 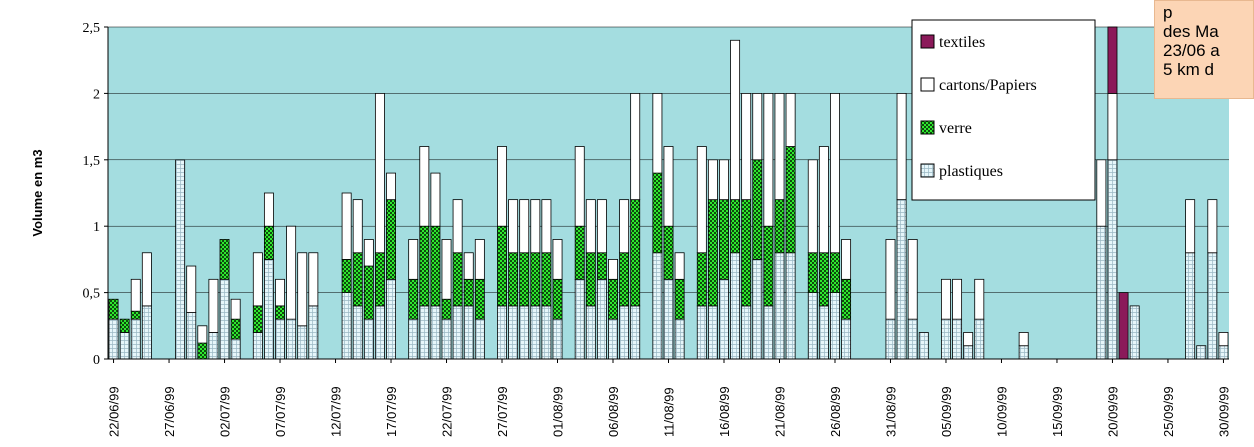 I want to click on x-tick-label: 20/09/99, so click(x=1113, y=411).